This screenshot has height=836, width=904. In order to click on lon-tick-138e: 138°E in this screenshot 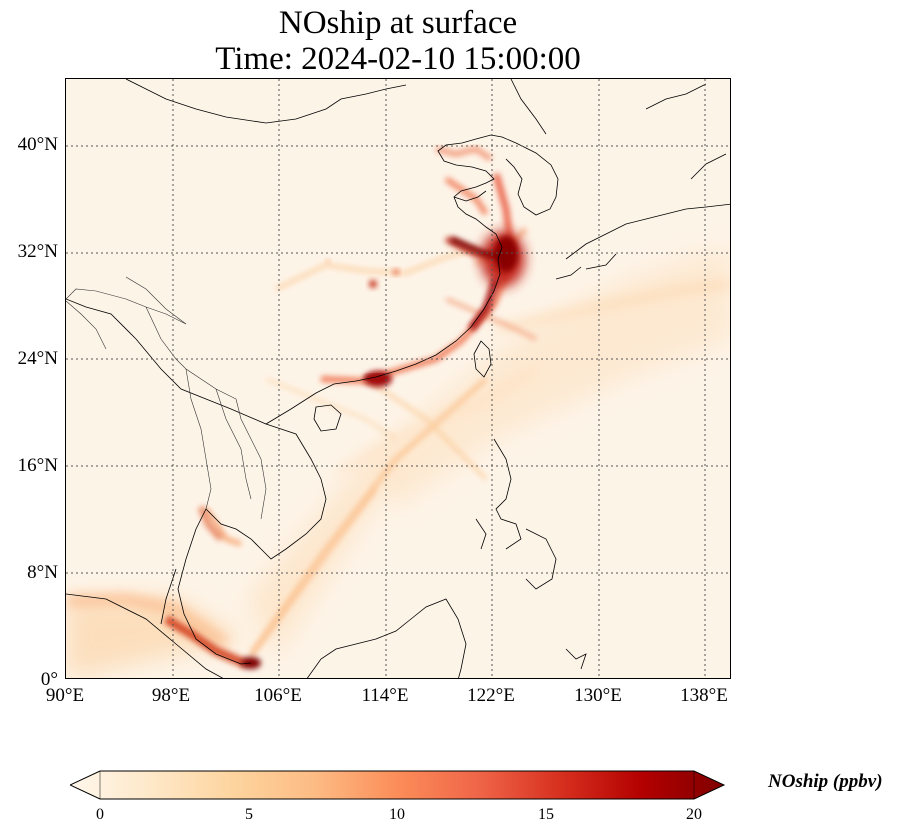, I will do `click(704, 695)`.